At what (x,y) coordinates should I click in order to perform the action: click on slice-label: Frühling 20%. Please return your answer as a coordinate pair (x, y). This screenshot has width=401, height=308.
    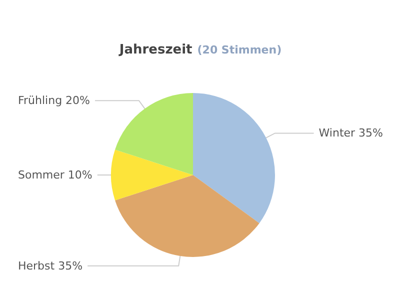
    Looking at the image, I should click on (54, 101).